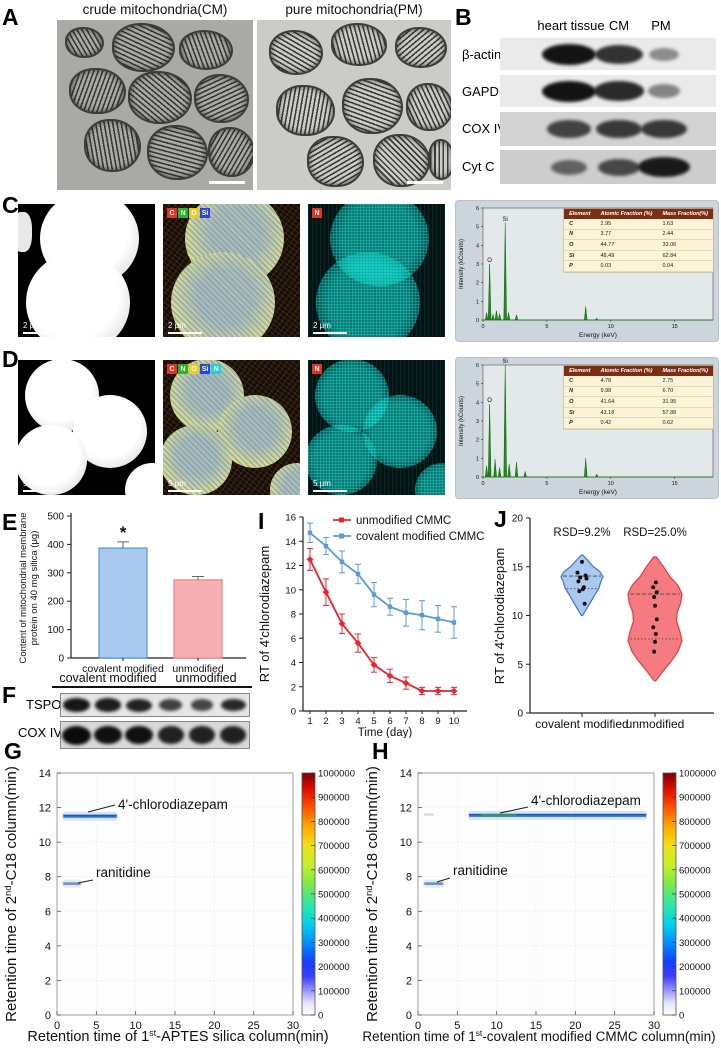 This screenshot has height=1048, width=721. Describe the element at coordinates (86, 427) in the screenshot. I see `sem-image-d: 5 μm` at that location.